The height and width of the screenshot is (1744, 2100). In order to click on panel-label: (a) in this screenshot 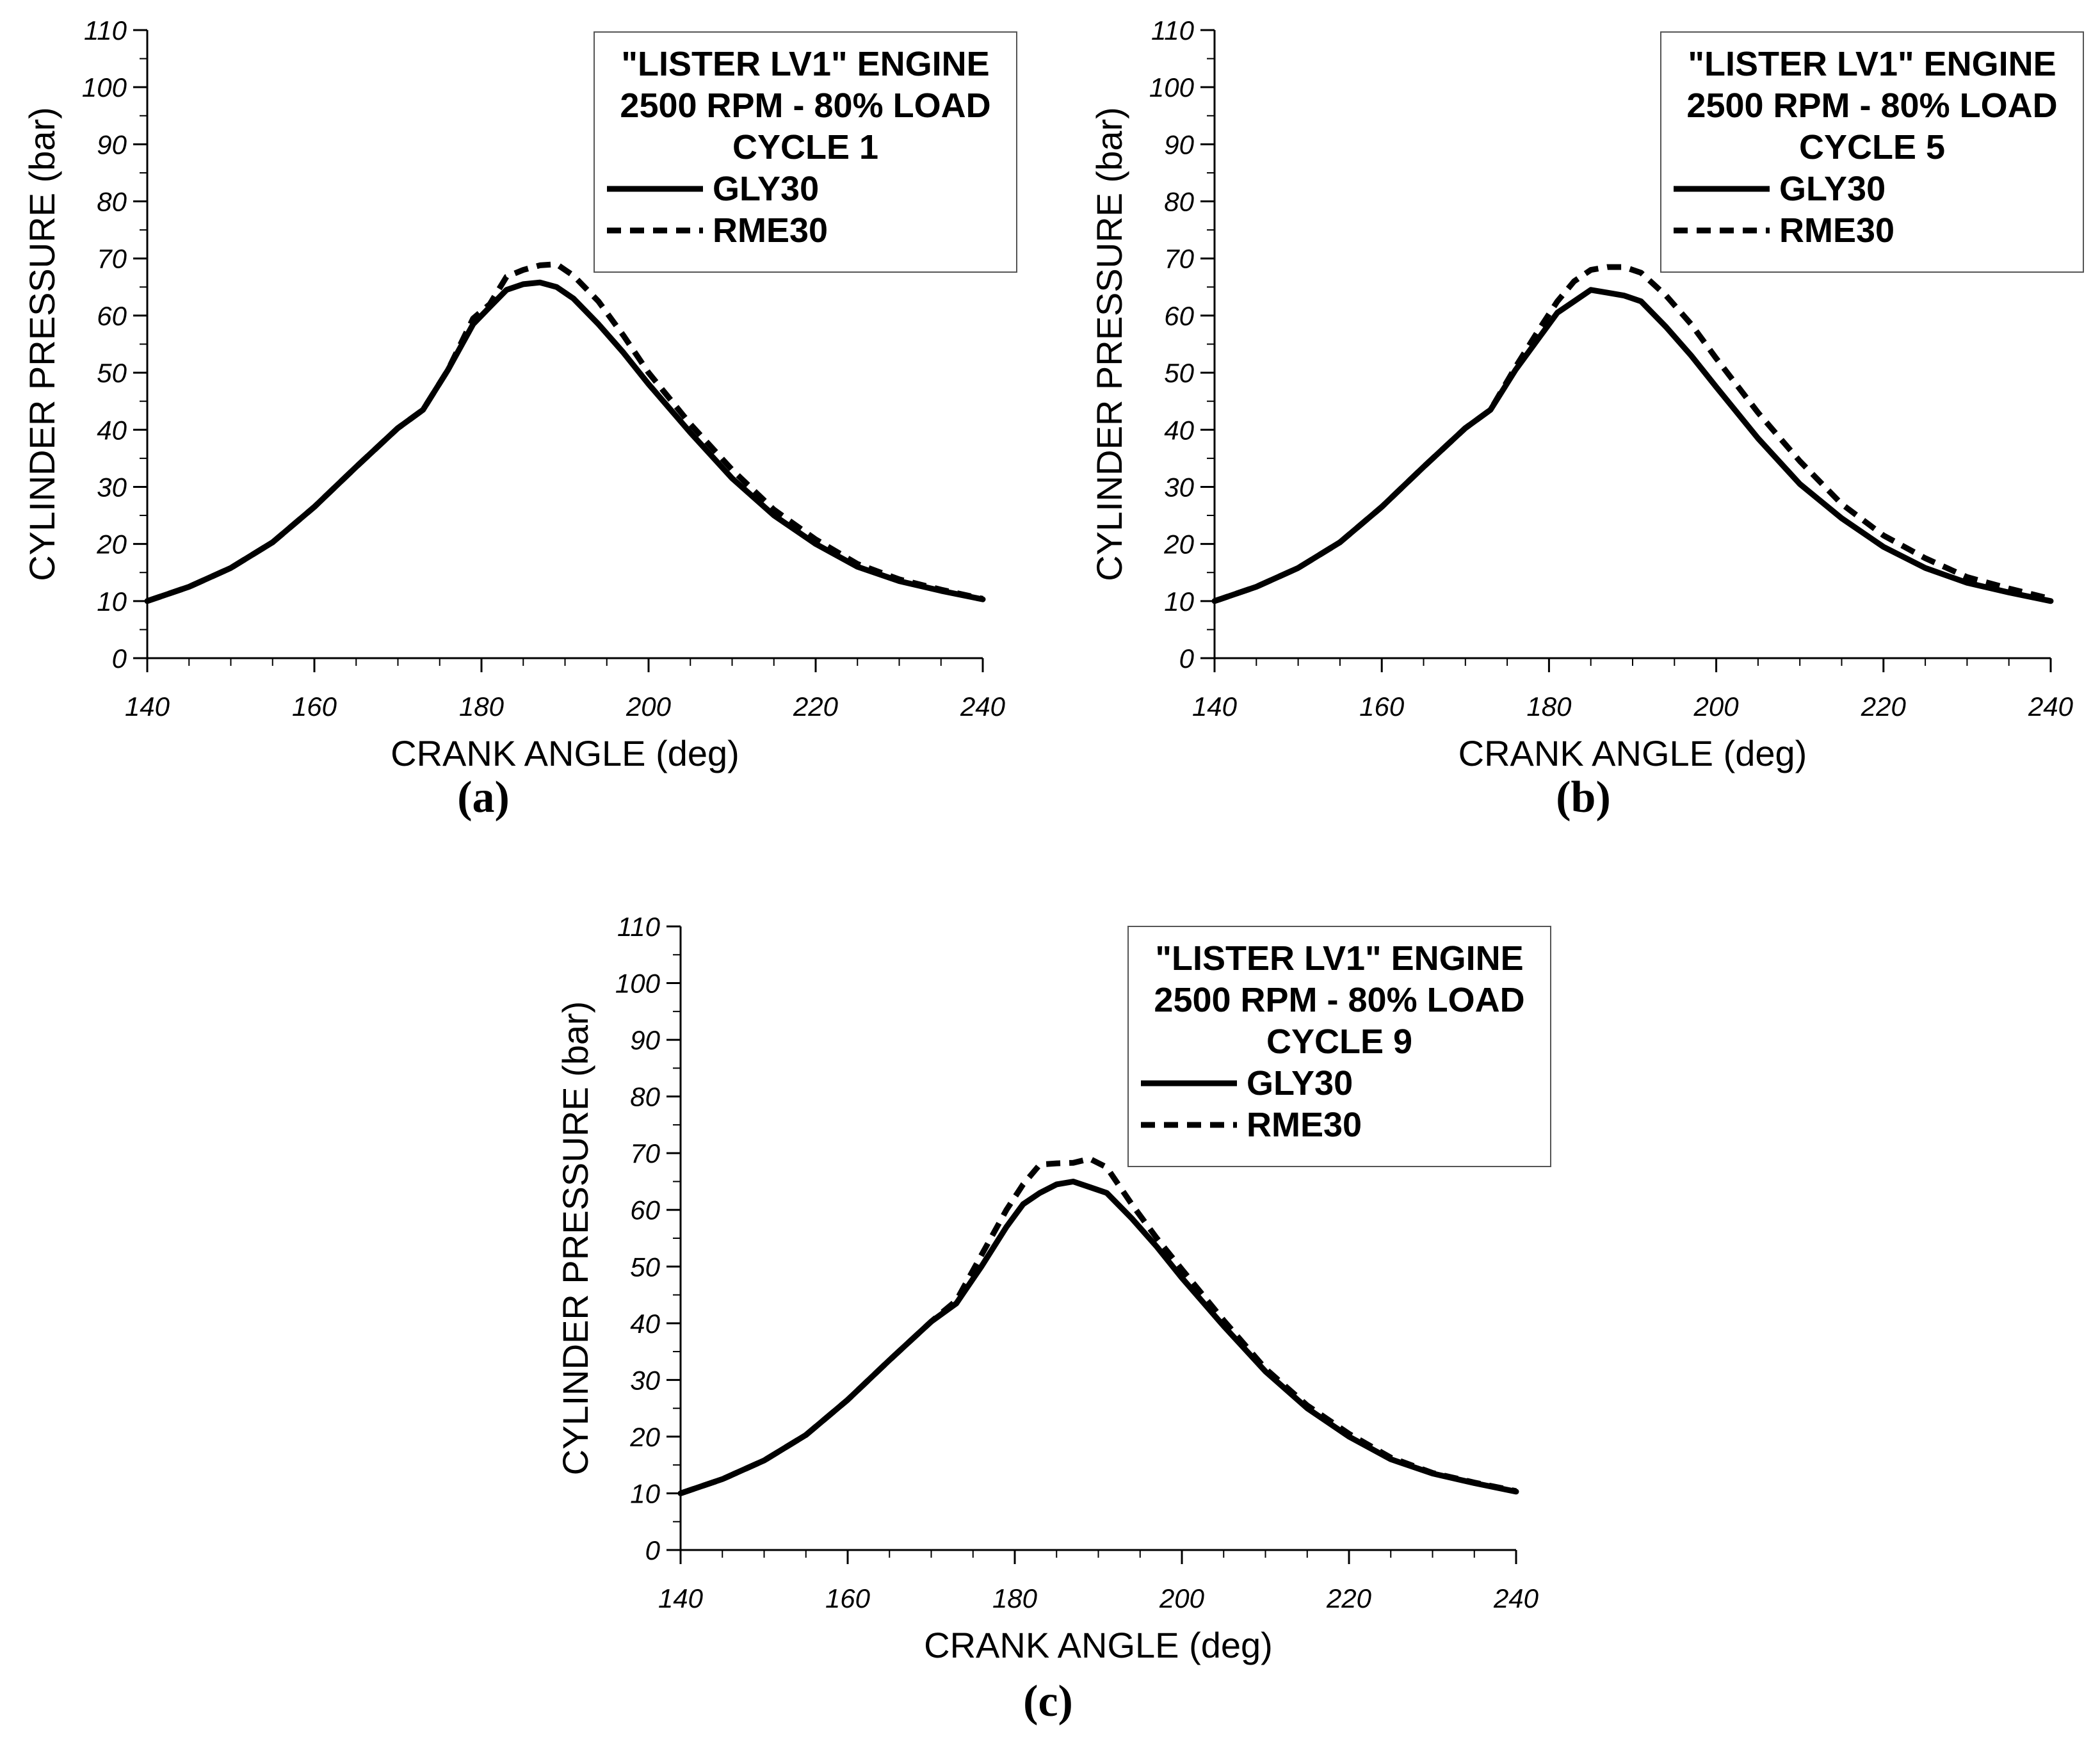, I will do `click(483, 797)`.